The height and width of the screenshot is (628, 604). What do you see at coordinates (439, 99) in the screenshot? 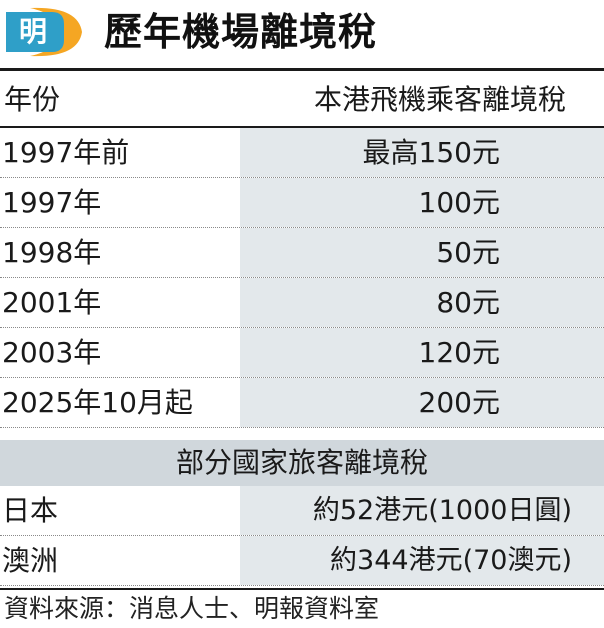
I see `column-header-tax: 本港飛機乘客離境稅` at bounding box center [439, 99].